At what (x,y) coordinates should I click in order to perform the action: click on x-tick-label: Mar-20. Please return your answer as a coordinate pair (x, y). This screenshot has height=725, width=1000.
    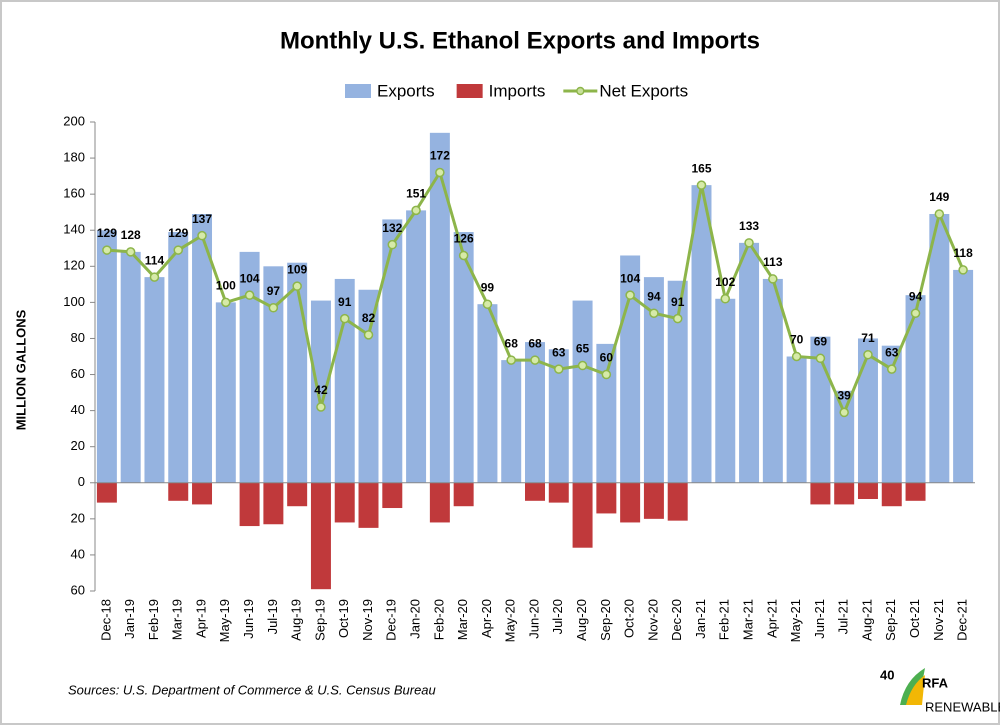
    Looking at the image, I should click on (462, 619).